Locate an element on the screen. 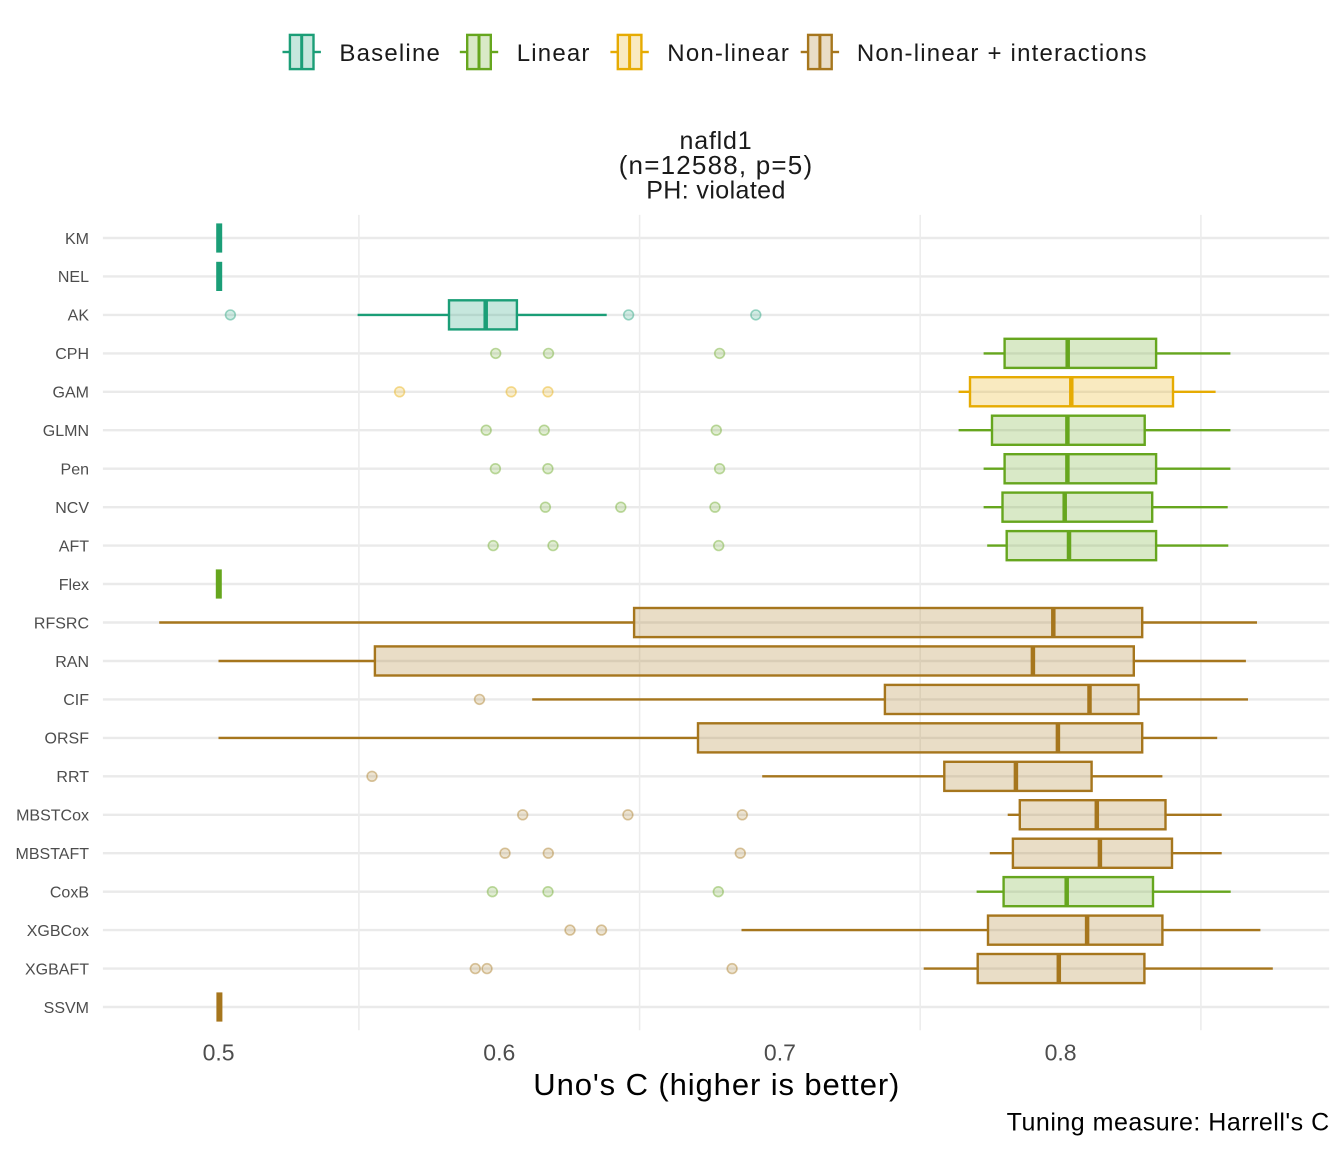 This screenshot has width=1344, height=1152. svg-text: NEL is located at coordinates (73, 277).